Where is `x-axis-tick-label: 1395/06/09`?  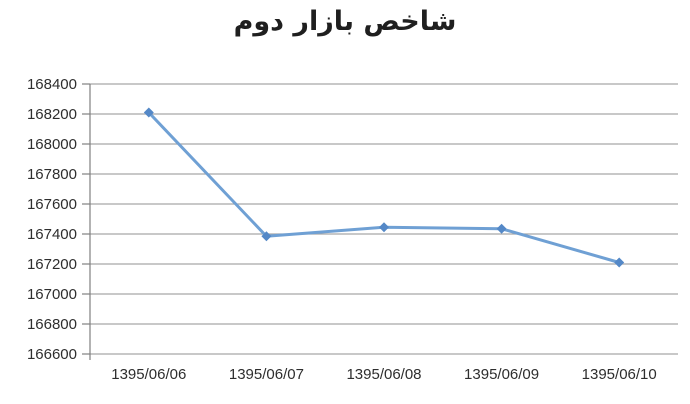 x-axis-tick-label: 1395/06/09 is located at coordinates (501, 374).